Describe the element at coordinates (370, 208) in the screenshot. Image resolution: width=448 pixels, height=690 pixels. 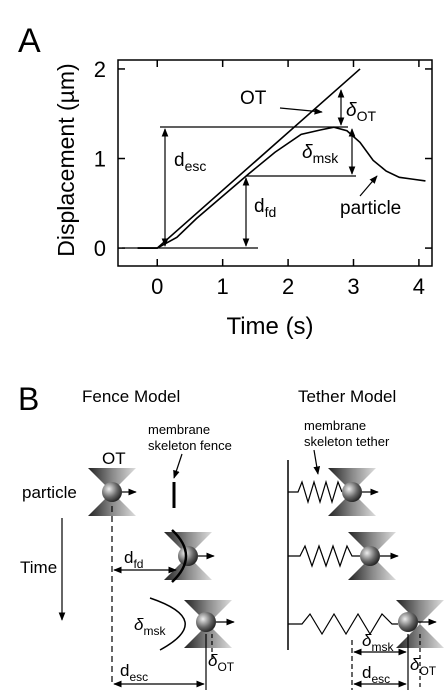
I see `series-label: particle` at that location.